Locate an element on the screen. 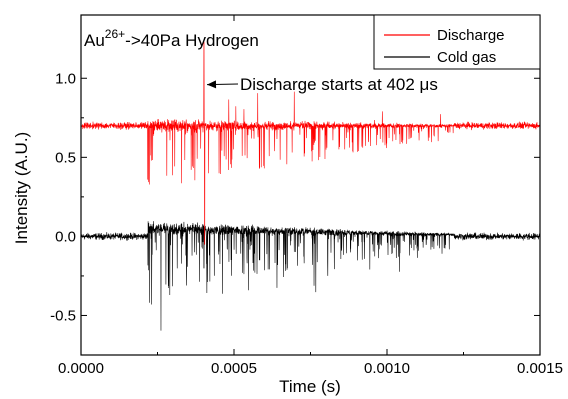  y-tick-label: 0.0 is located at coordinates (65, 236).